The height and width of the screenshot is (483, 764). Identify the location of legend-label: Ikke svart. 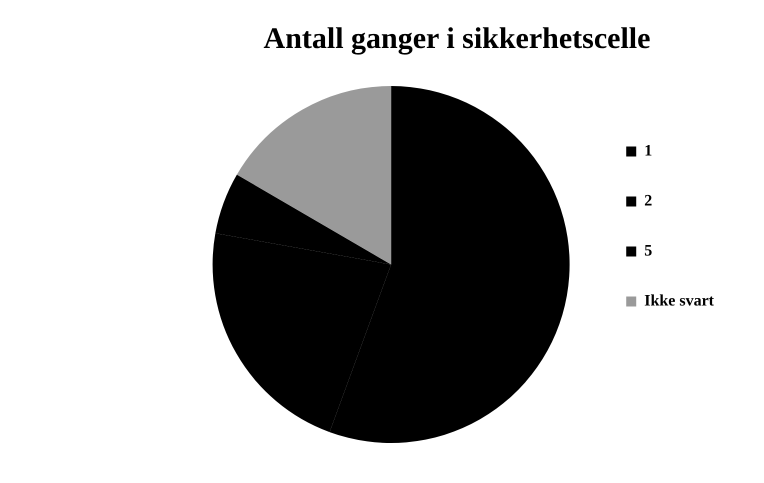
(679, 301).